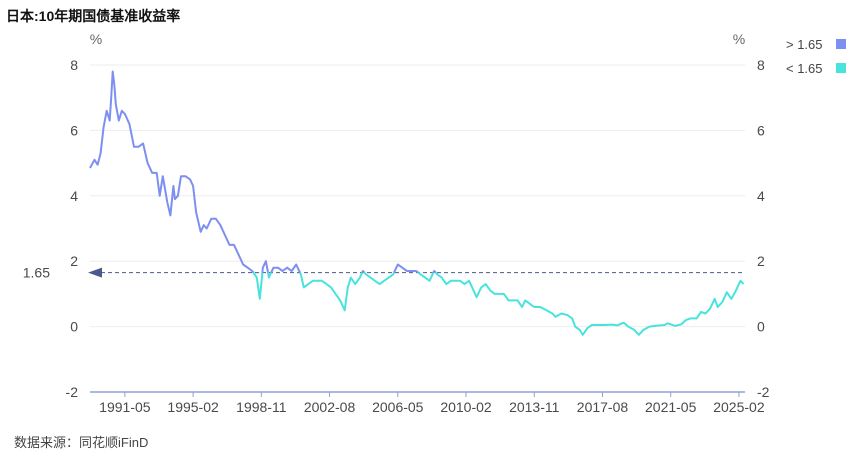  I want to click on y-tick-label-right: 6, so click(761, 130).